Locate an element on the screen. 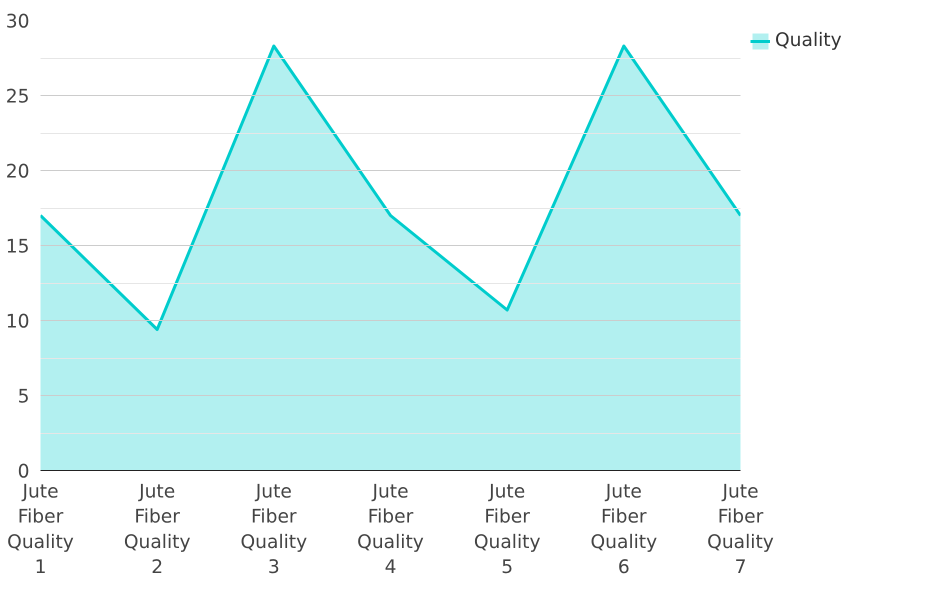  legend-label: Quality is located at coordinates (808, 40).